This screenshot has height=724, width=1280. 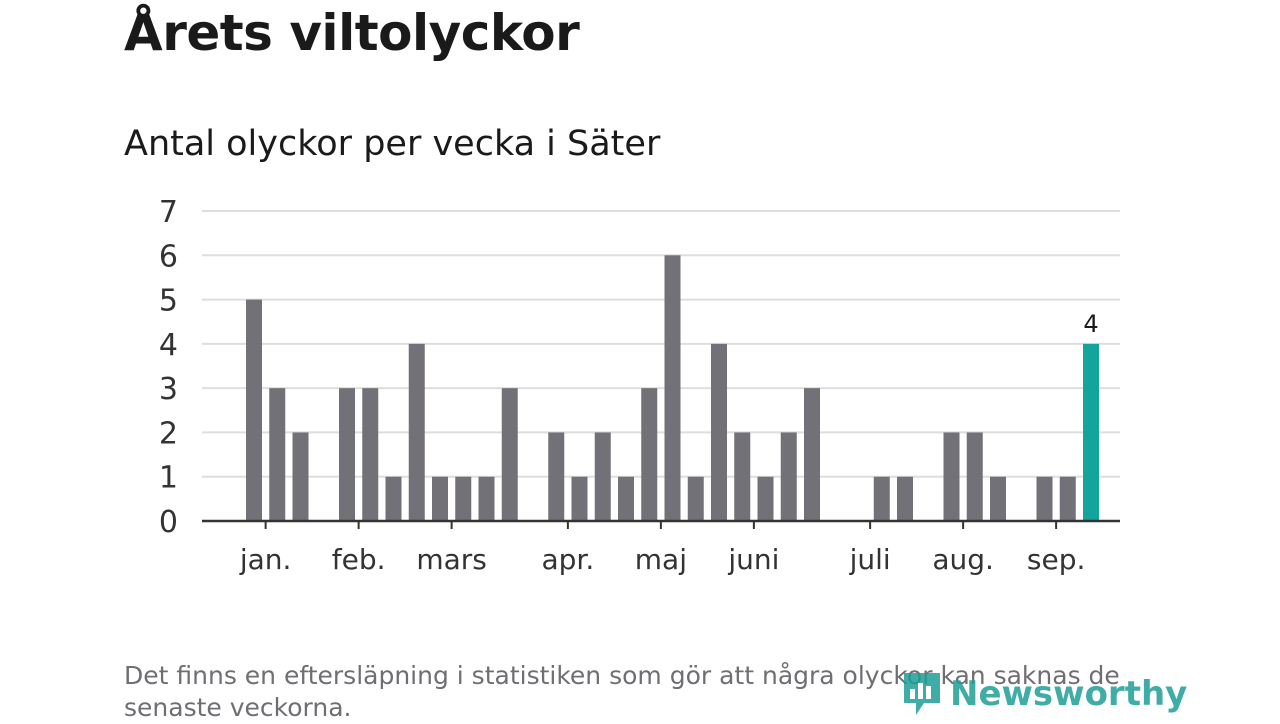 I want to click on x-tick-label: apr., so click(x=567, y=559).